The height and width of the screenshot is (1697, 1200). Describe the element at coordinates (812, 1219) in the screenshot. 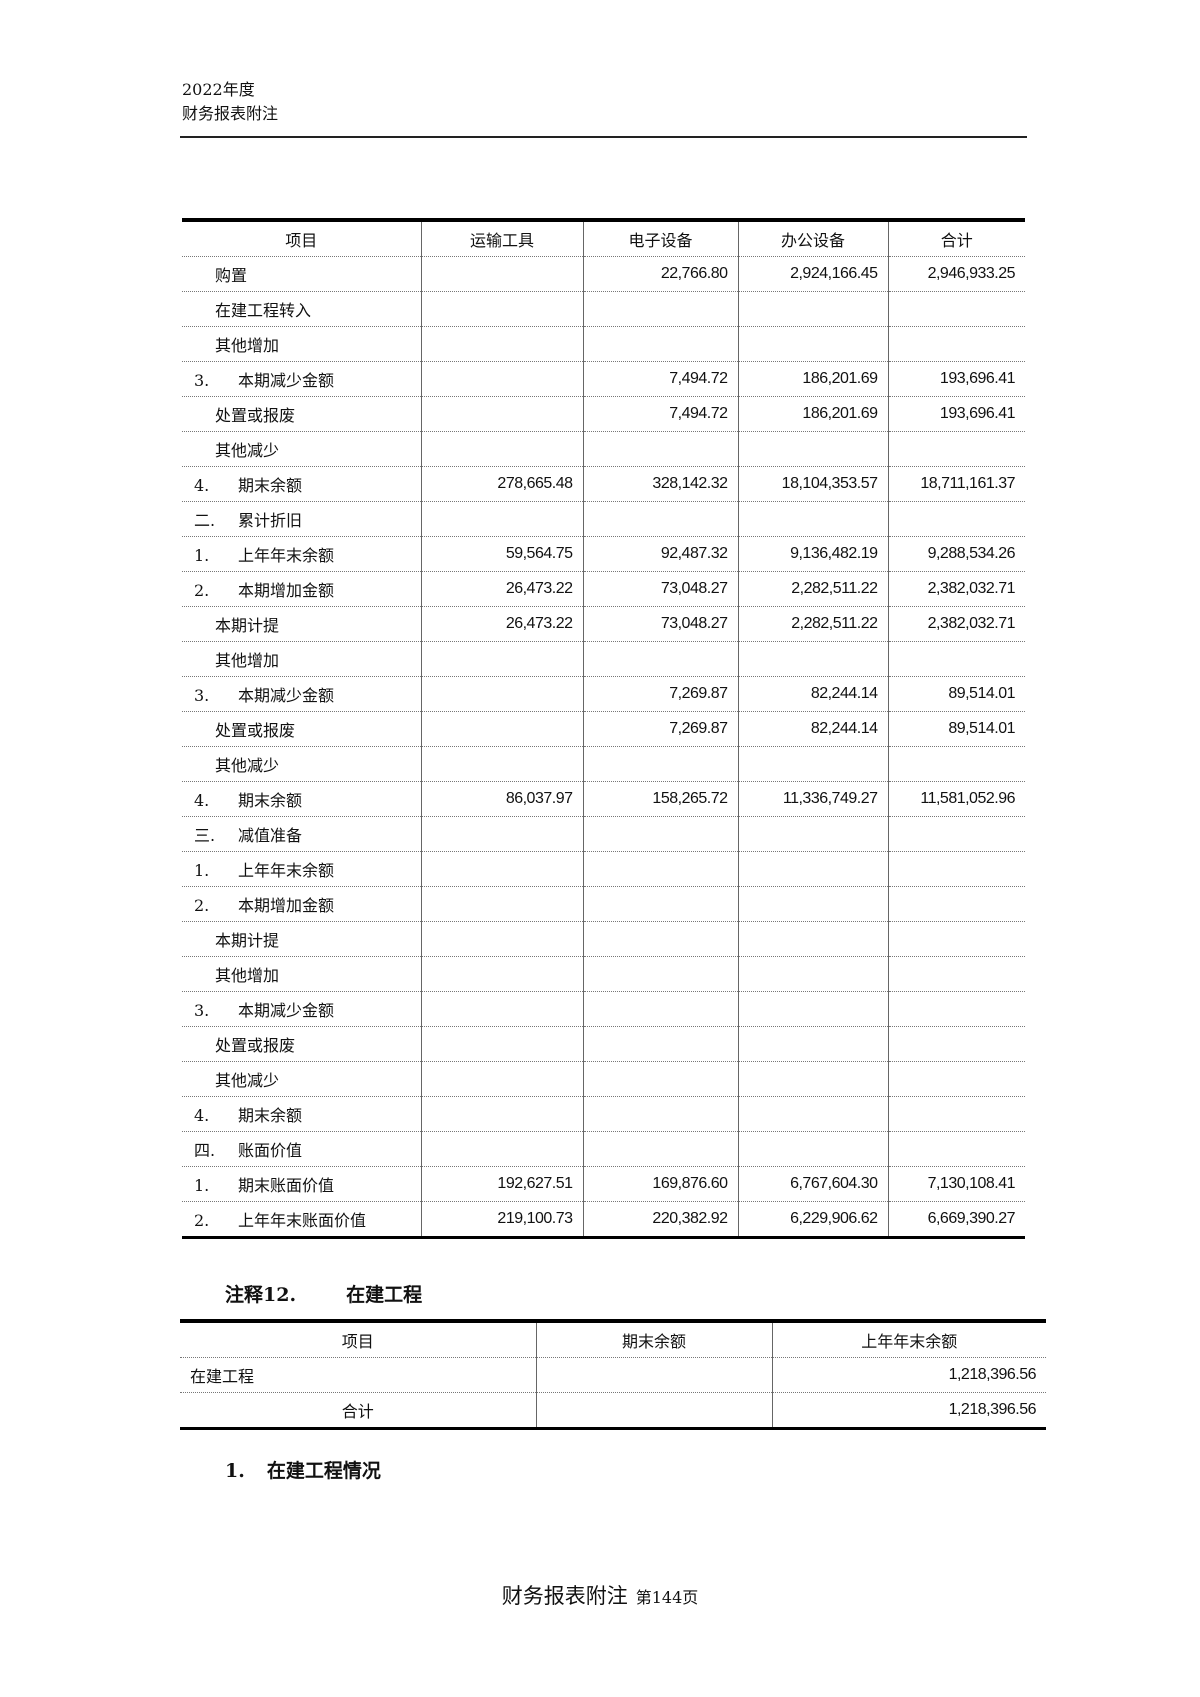

I see `value-cell: 6,229,906.62` at that location.